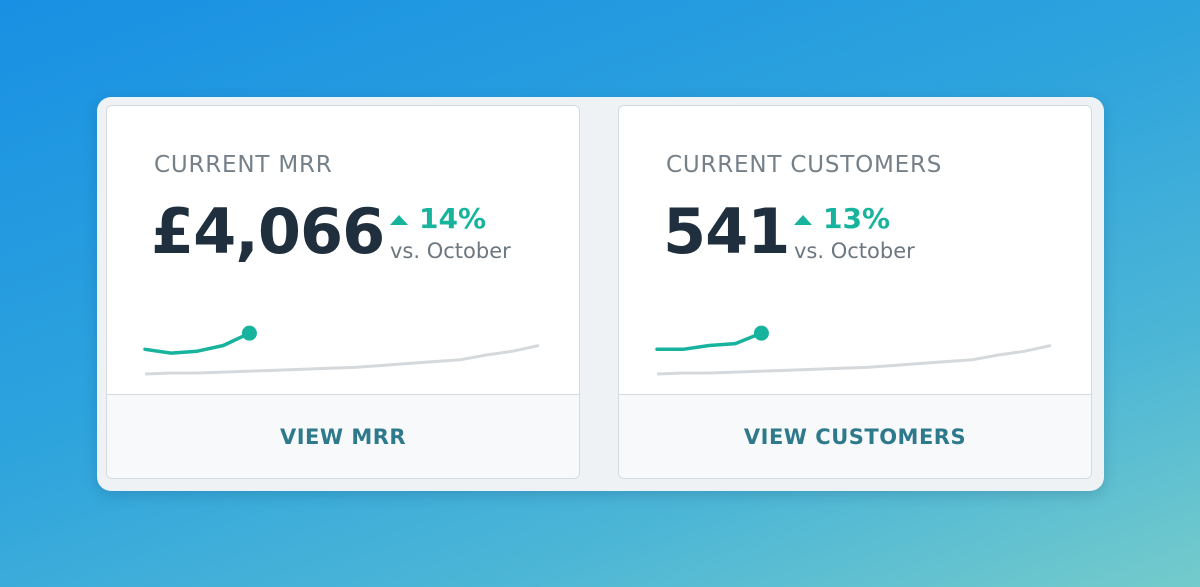 The height and width of the screenshot is (587, 1200). I want to click on view-mrr-label: VIEW MRR, so click(343, 436).